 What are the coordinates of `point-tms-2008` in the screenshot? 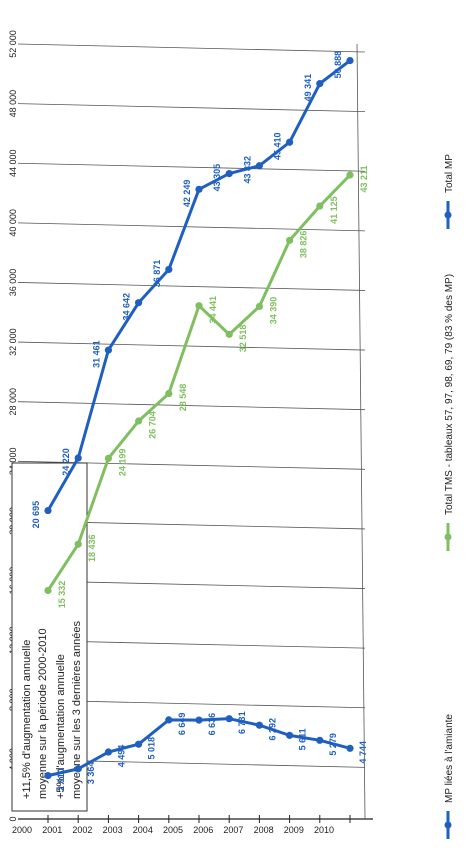 It's located at (290, 240).